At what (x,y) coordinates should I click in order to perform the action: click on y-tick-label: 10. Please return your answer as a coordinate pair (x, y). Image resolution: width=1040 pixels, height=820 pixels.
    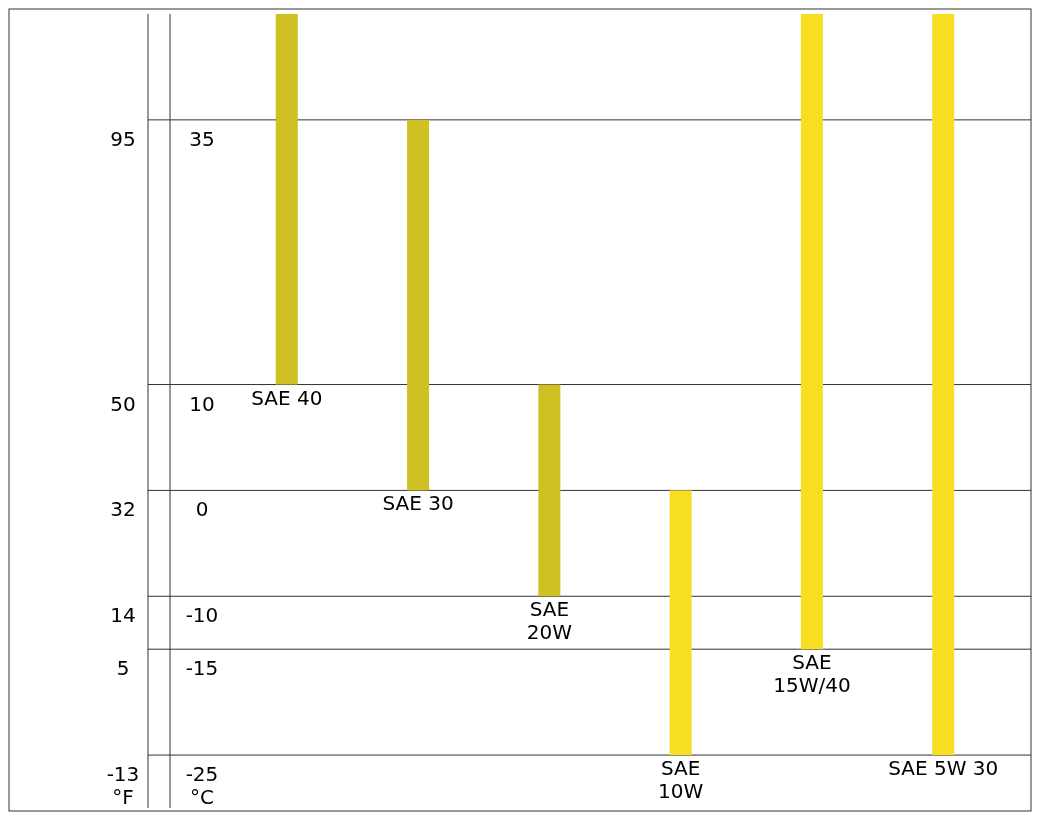
    Looking at the image, I should click on (202, 403).